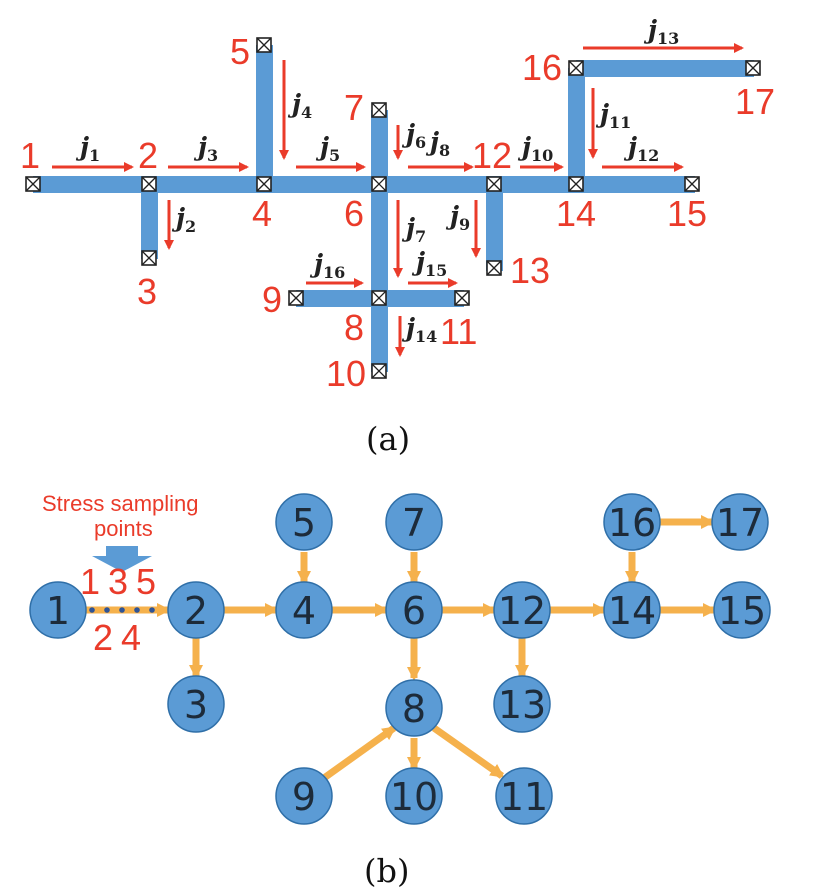 The width and height of the screenshot is (817, 895). I want to click on node-label-15: 15, so click(742, 611).